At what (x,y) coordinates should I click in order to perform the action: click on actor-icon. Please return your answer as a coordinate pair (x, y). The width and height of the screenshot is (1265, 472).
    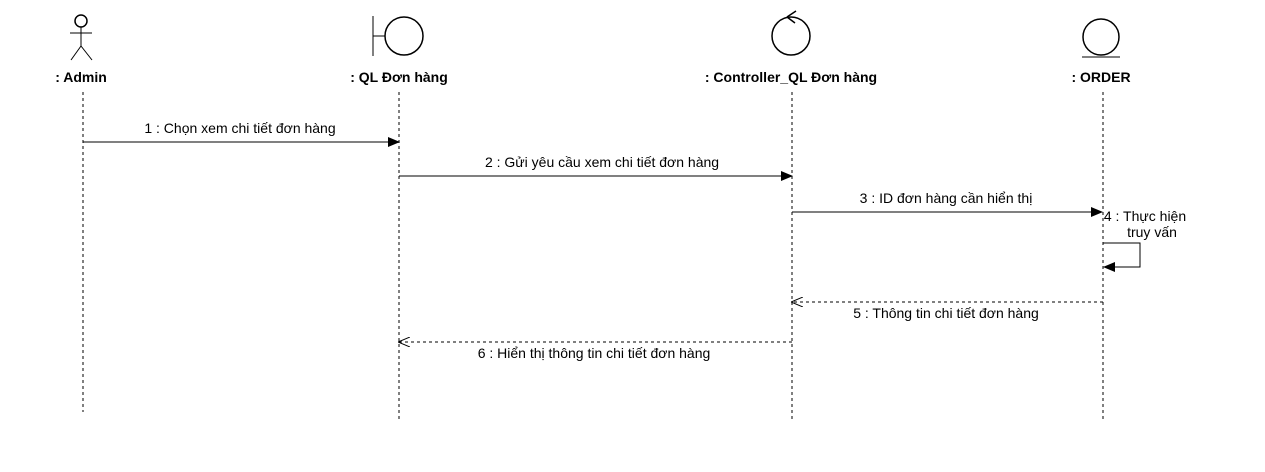
    Looking at the image, I should click on (81, 37).